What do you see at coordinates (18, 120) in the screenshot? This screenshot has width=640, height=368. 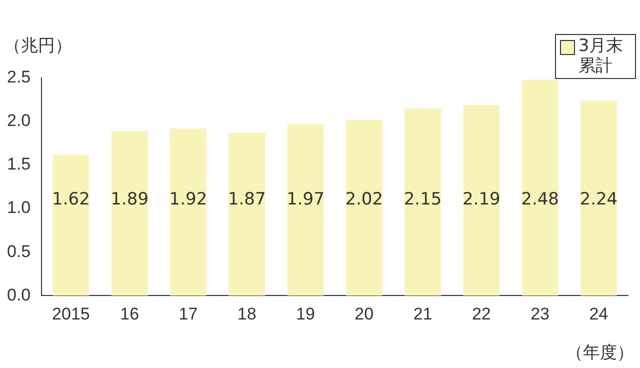 I see `y-tick-label: 2.0` at bounding box center [18, 120].